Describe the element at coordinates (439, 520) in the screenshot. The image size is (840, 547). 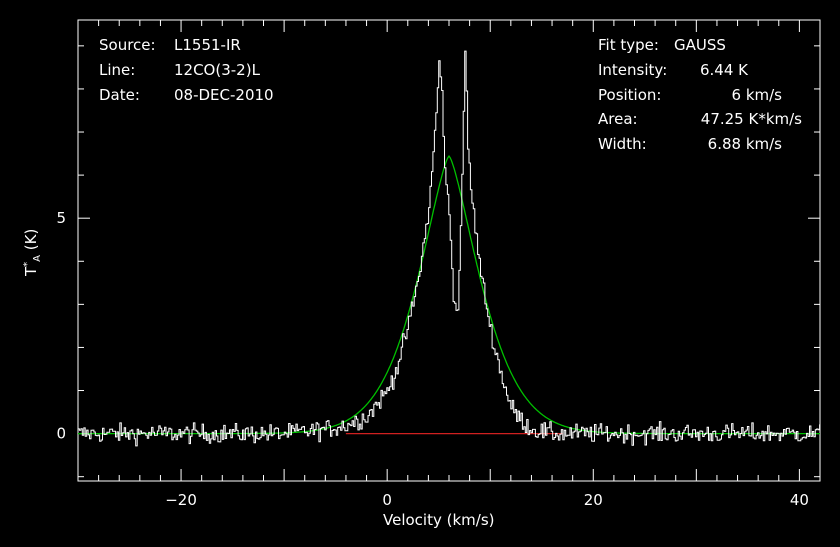
I see `x-axis-label: Velocity (km/s)` at that location.